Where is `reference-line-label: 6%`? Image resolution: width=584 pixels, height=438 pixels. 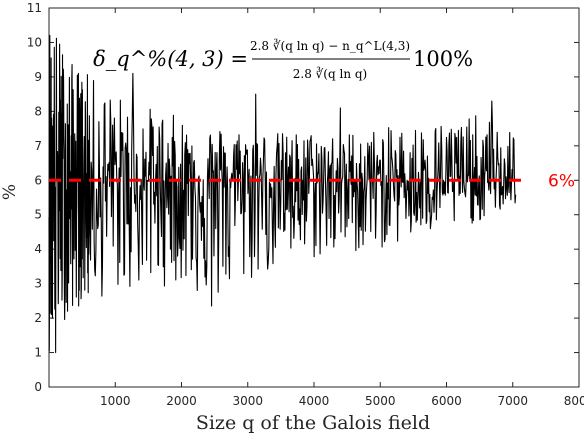 reference-line-label: 6% is located at coordinates (561, 181).